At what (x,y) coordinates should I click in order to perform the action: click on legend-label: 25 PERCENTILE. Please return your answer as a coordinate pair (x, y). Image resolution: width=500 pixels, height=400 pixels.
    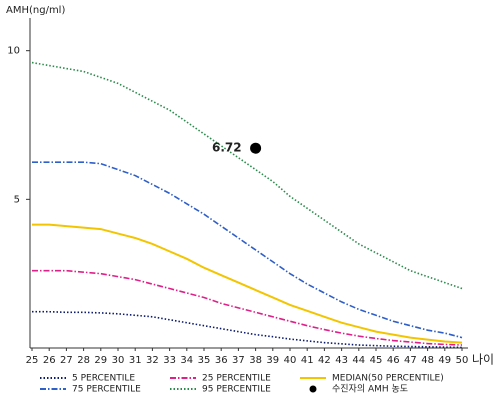
    Looking at the image, I should click on (236, 379).